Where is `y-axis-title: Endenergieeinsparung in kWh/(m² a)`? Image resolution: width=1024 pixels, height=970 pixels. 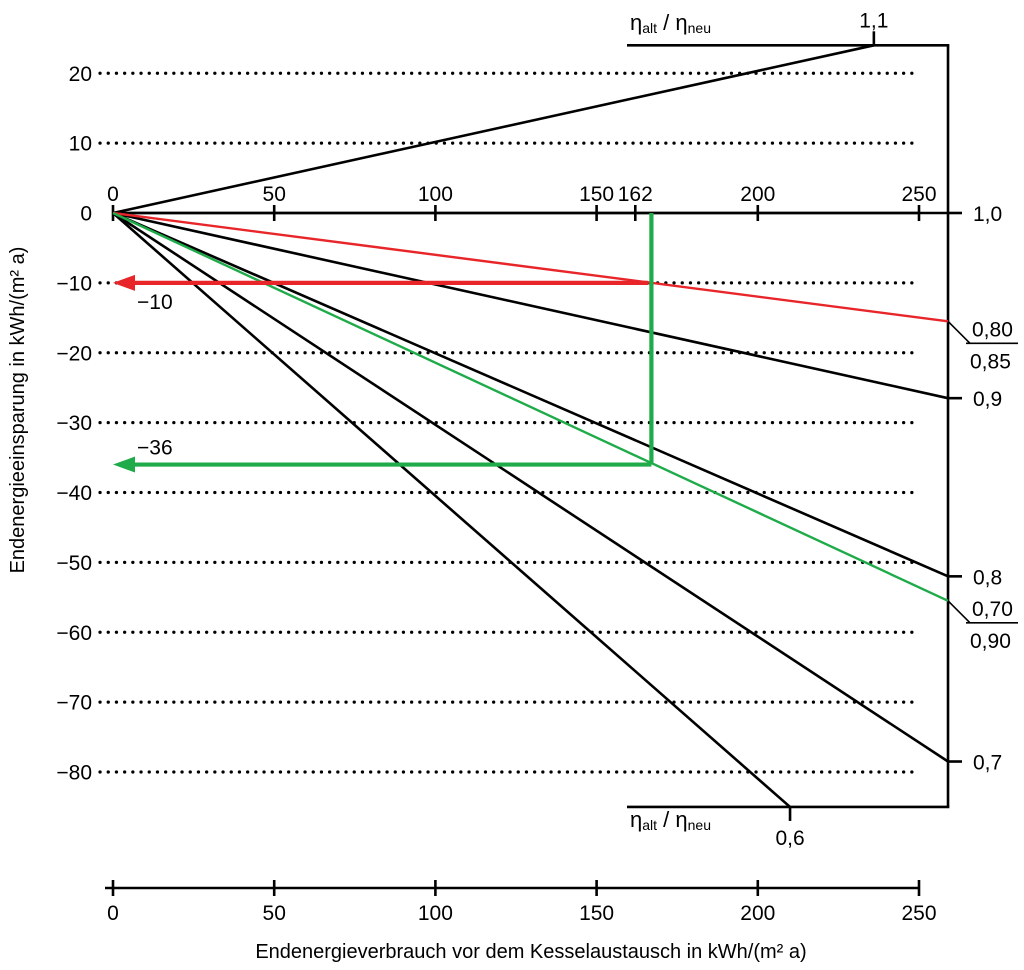
y-axis-title: Endenergieeinsparung in kWh/(m² a) is located at coordinates (18, 410).